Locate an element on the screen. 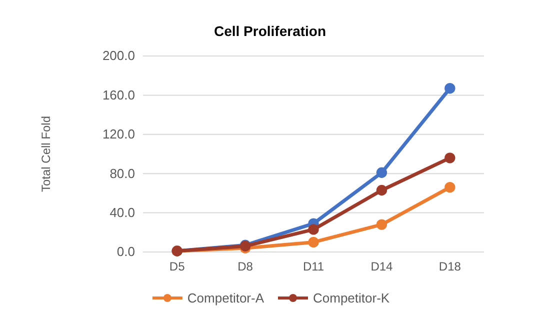 This screenshot has height=332, width=542. y-tick-label: 160.0 is located at coordinates (118, 94).